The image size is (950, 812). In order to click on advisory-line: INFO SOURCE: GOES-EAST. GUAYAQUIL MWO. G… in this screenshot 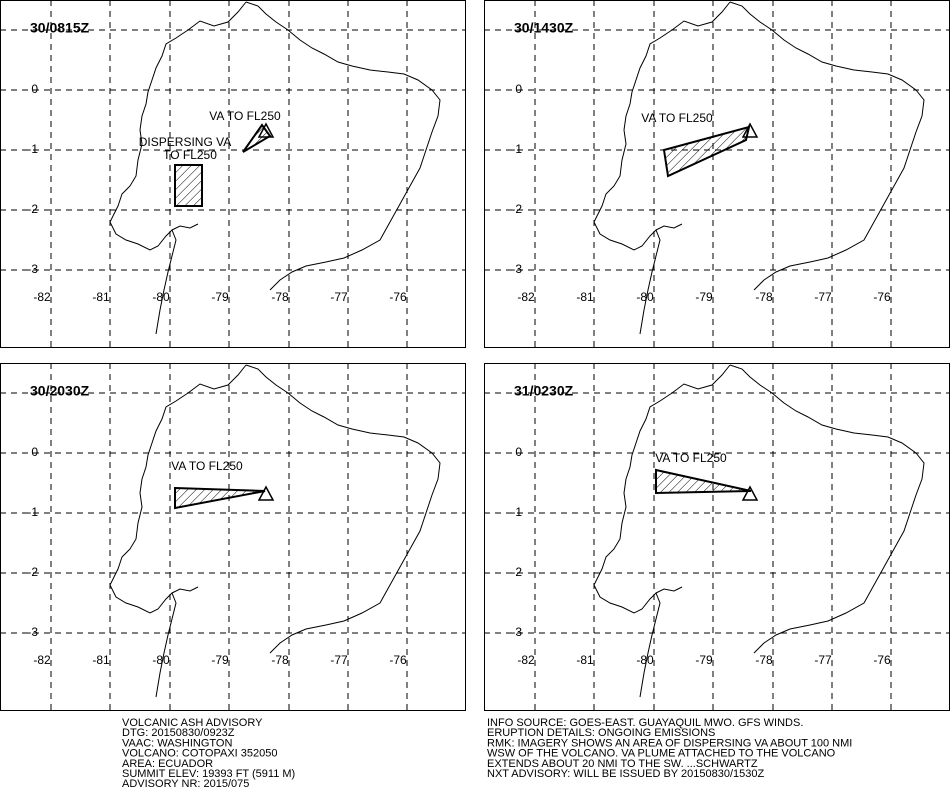, I will do `click(645, 723)`.